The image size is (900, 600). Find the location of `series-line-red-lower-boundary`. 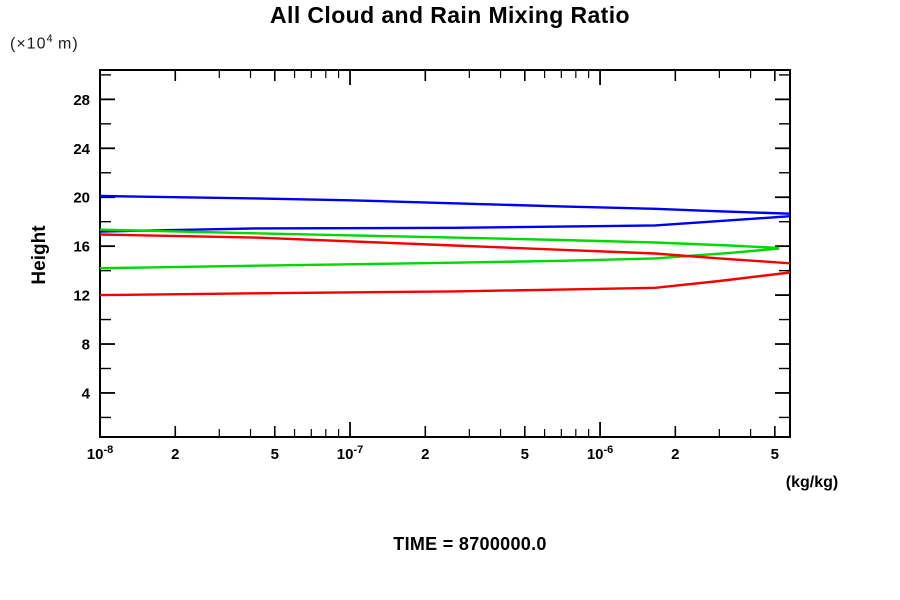

series-line-red-lower-boundary is located at coordinates (445, 284).